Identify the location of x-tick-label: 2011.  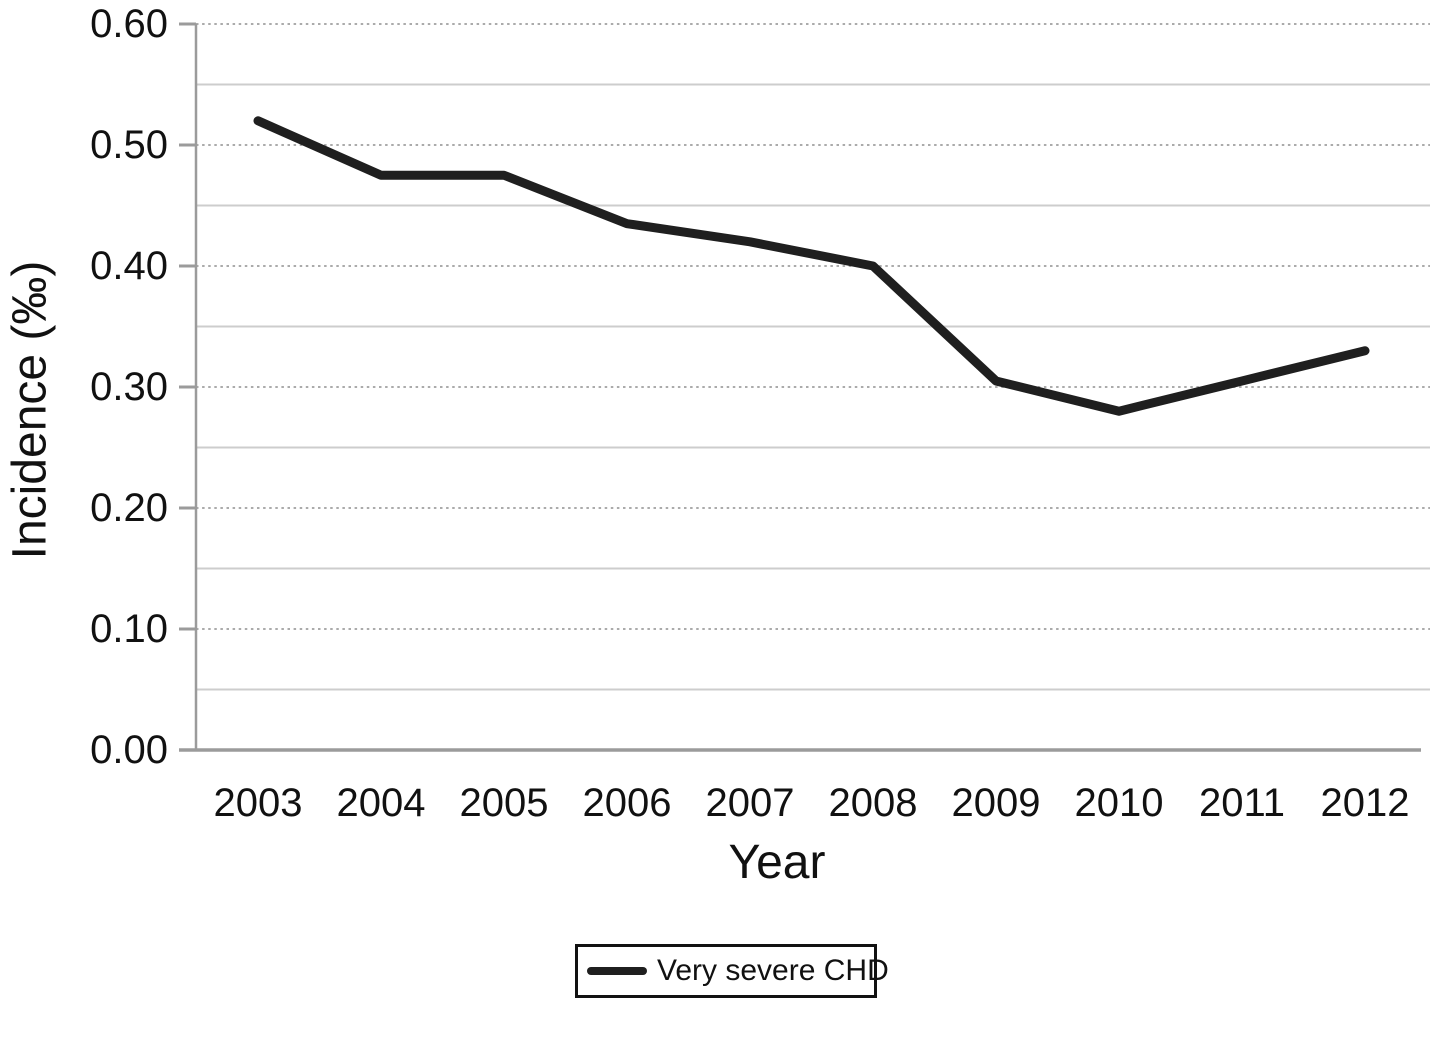
(1241, 803).